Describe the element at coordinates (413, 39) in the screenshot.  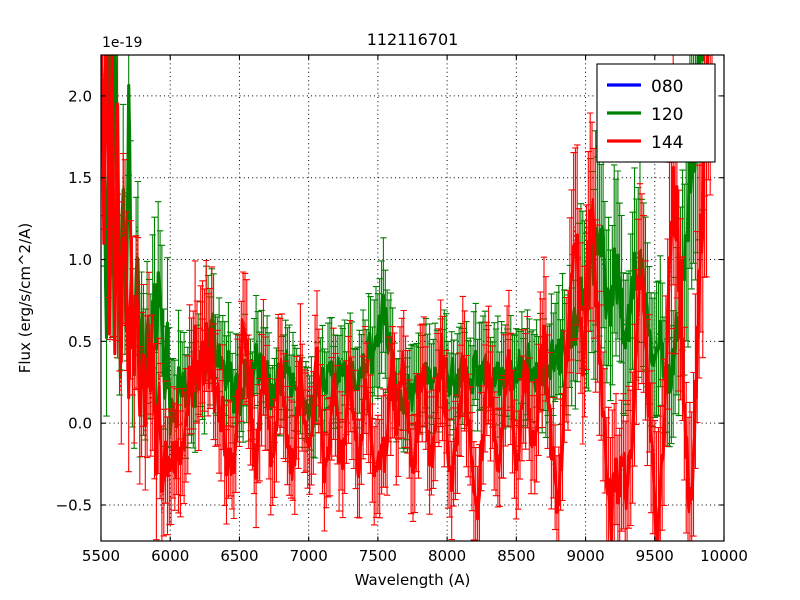
I see `page-title: 112116701` at that location.